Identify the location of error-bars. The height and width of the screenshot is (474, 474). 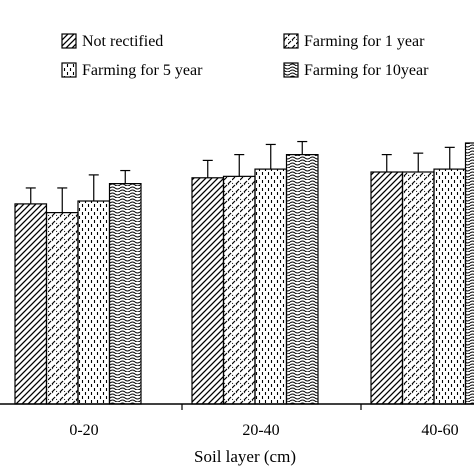
(240, 176).